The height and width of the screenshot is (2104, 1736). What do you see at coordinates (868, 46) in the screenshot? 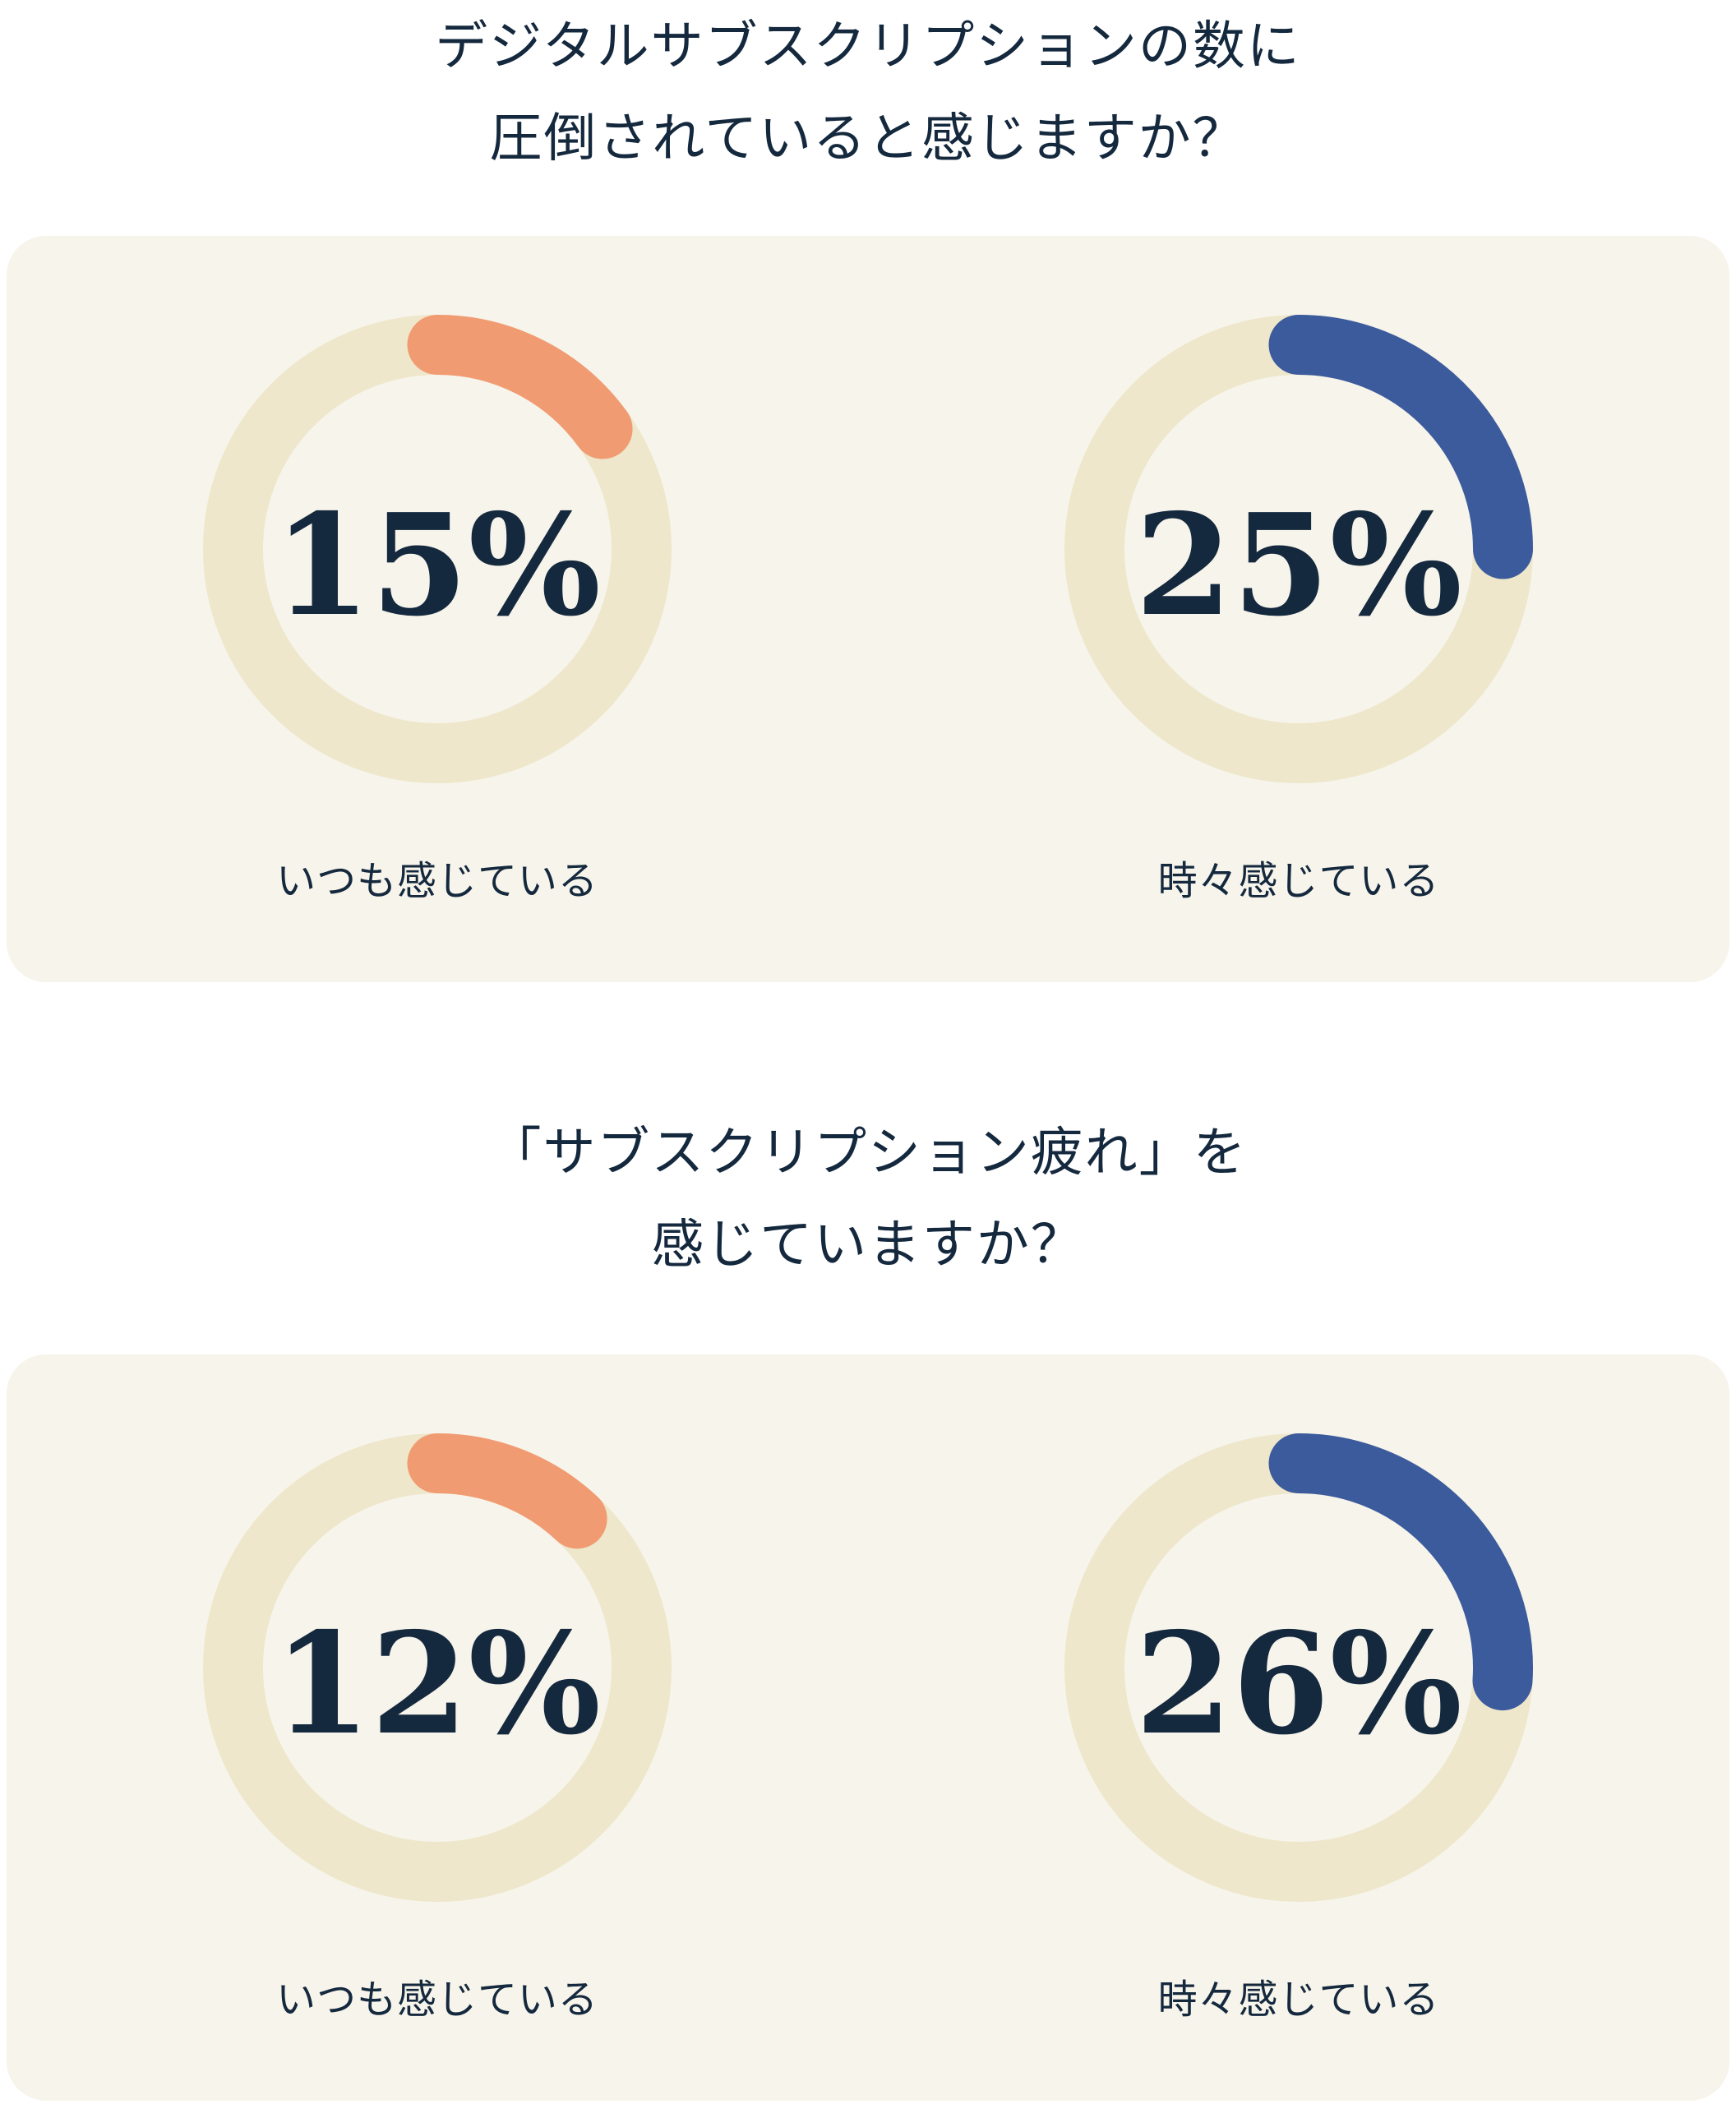
I see `title-line-1: デジタルサブスクリプションの数に` at bounding box center [868, 46].